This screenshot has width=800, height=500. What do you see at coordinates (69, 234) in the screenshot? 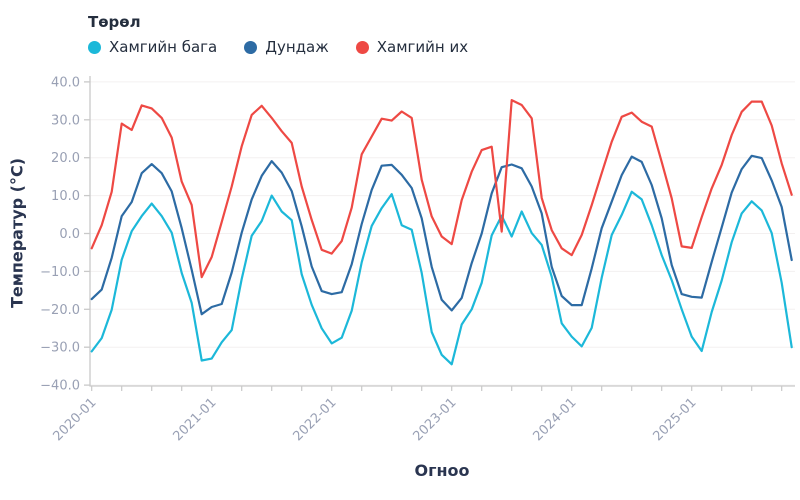
I see `y-tick-label: 0.0` at bounding box center [69, 234].